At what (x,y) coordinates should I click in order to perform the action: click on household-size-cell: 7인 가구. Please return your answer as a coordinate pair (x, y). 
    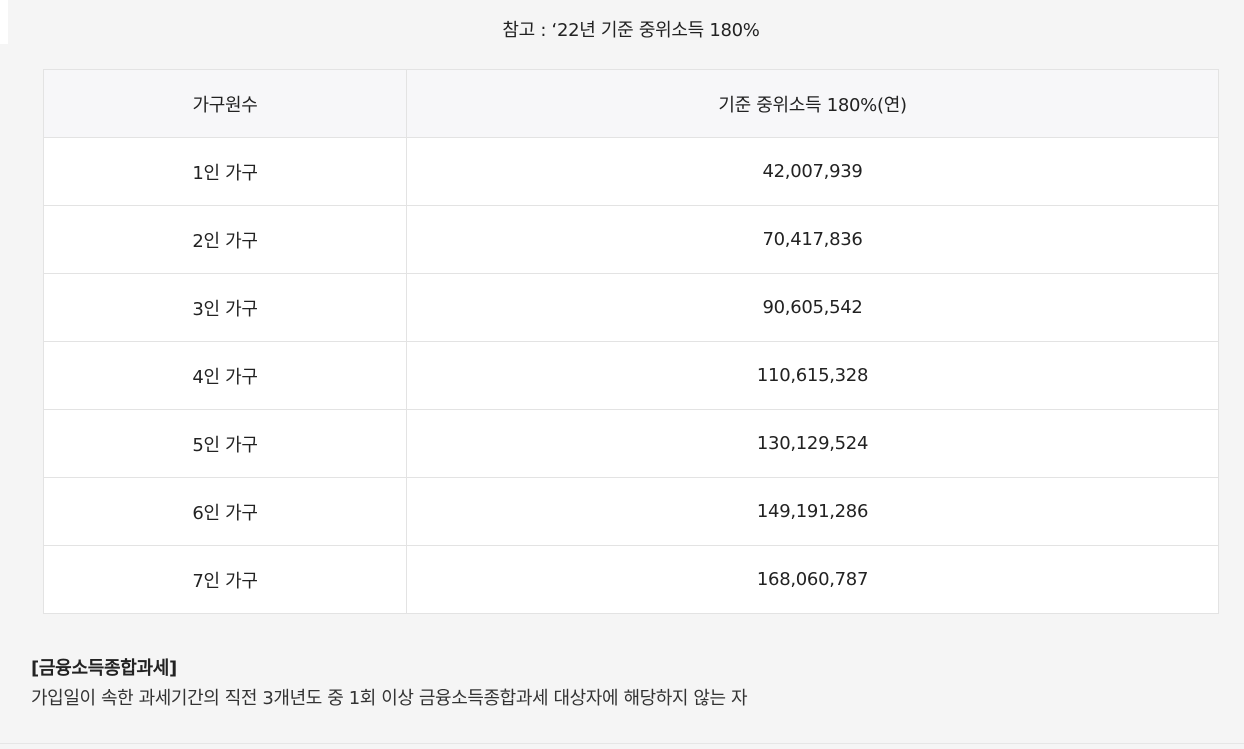
    Looking at the image, I should click on (225, 579).